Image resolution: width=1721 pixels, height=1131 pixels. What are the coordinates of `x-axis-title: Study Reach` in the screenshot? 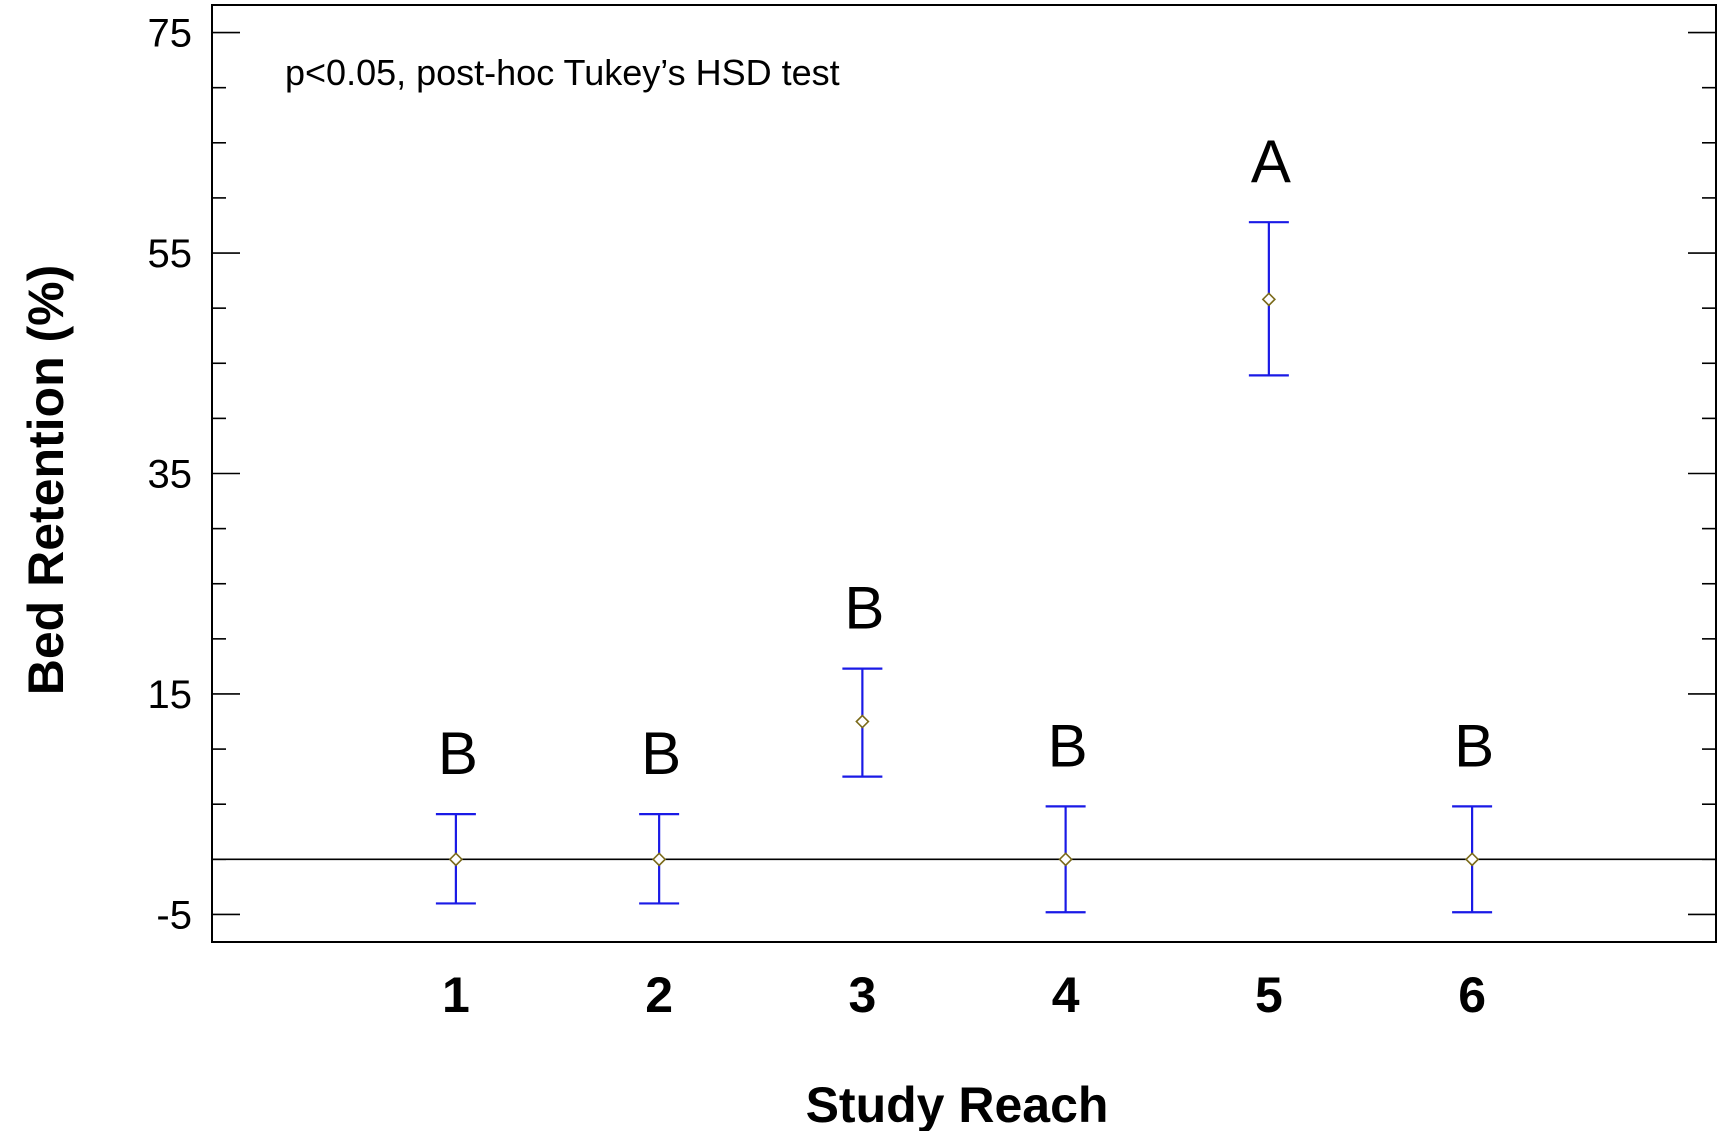 It's located at (957, 1104).